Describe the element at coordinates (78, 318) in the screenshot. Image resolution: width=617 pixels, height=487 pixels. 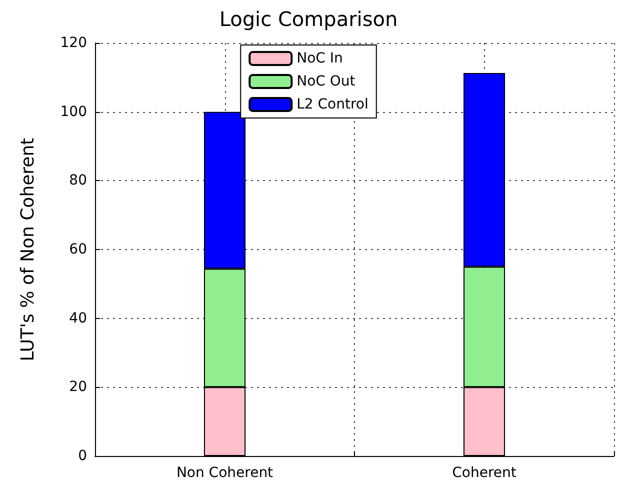
I see `y-tick-label: 40` at that location.